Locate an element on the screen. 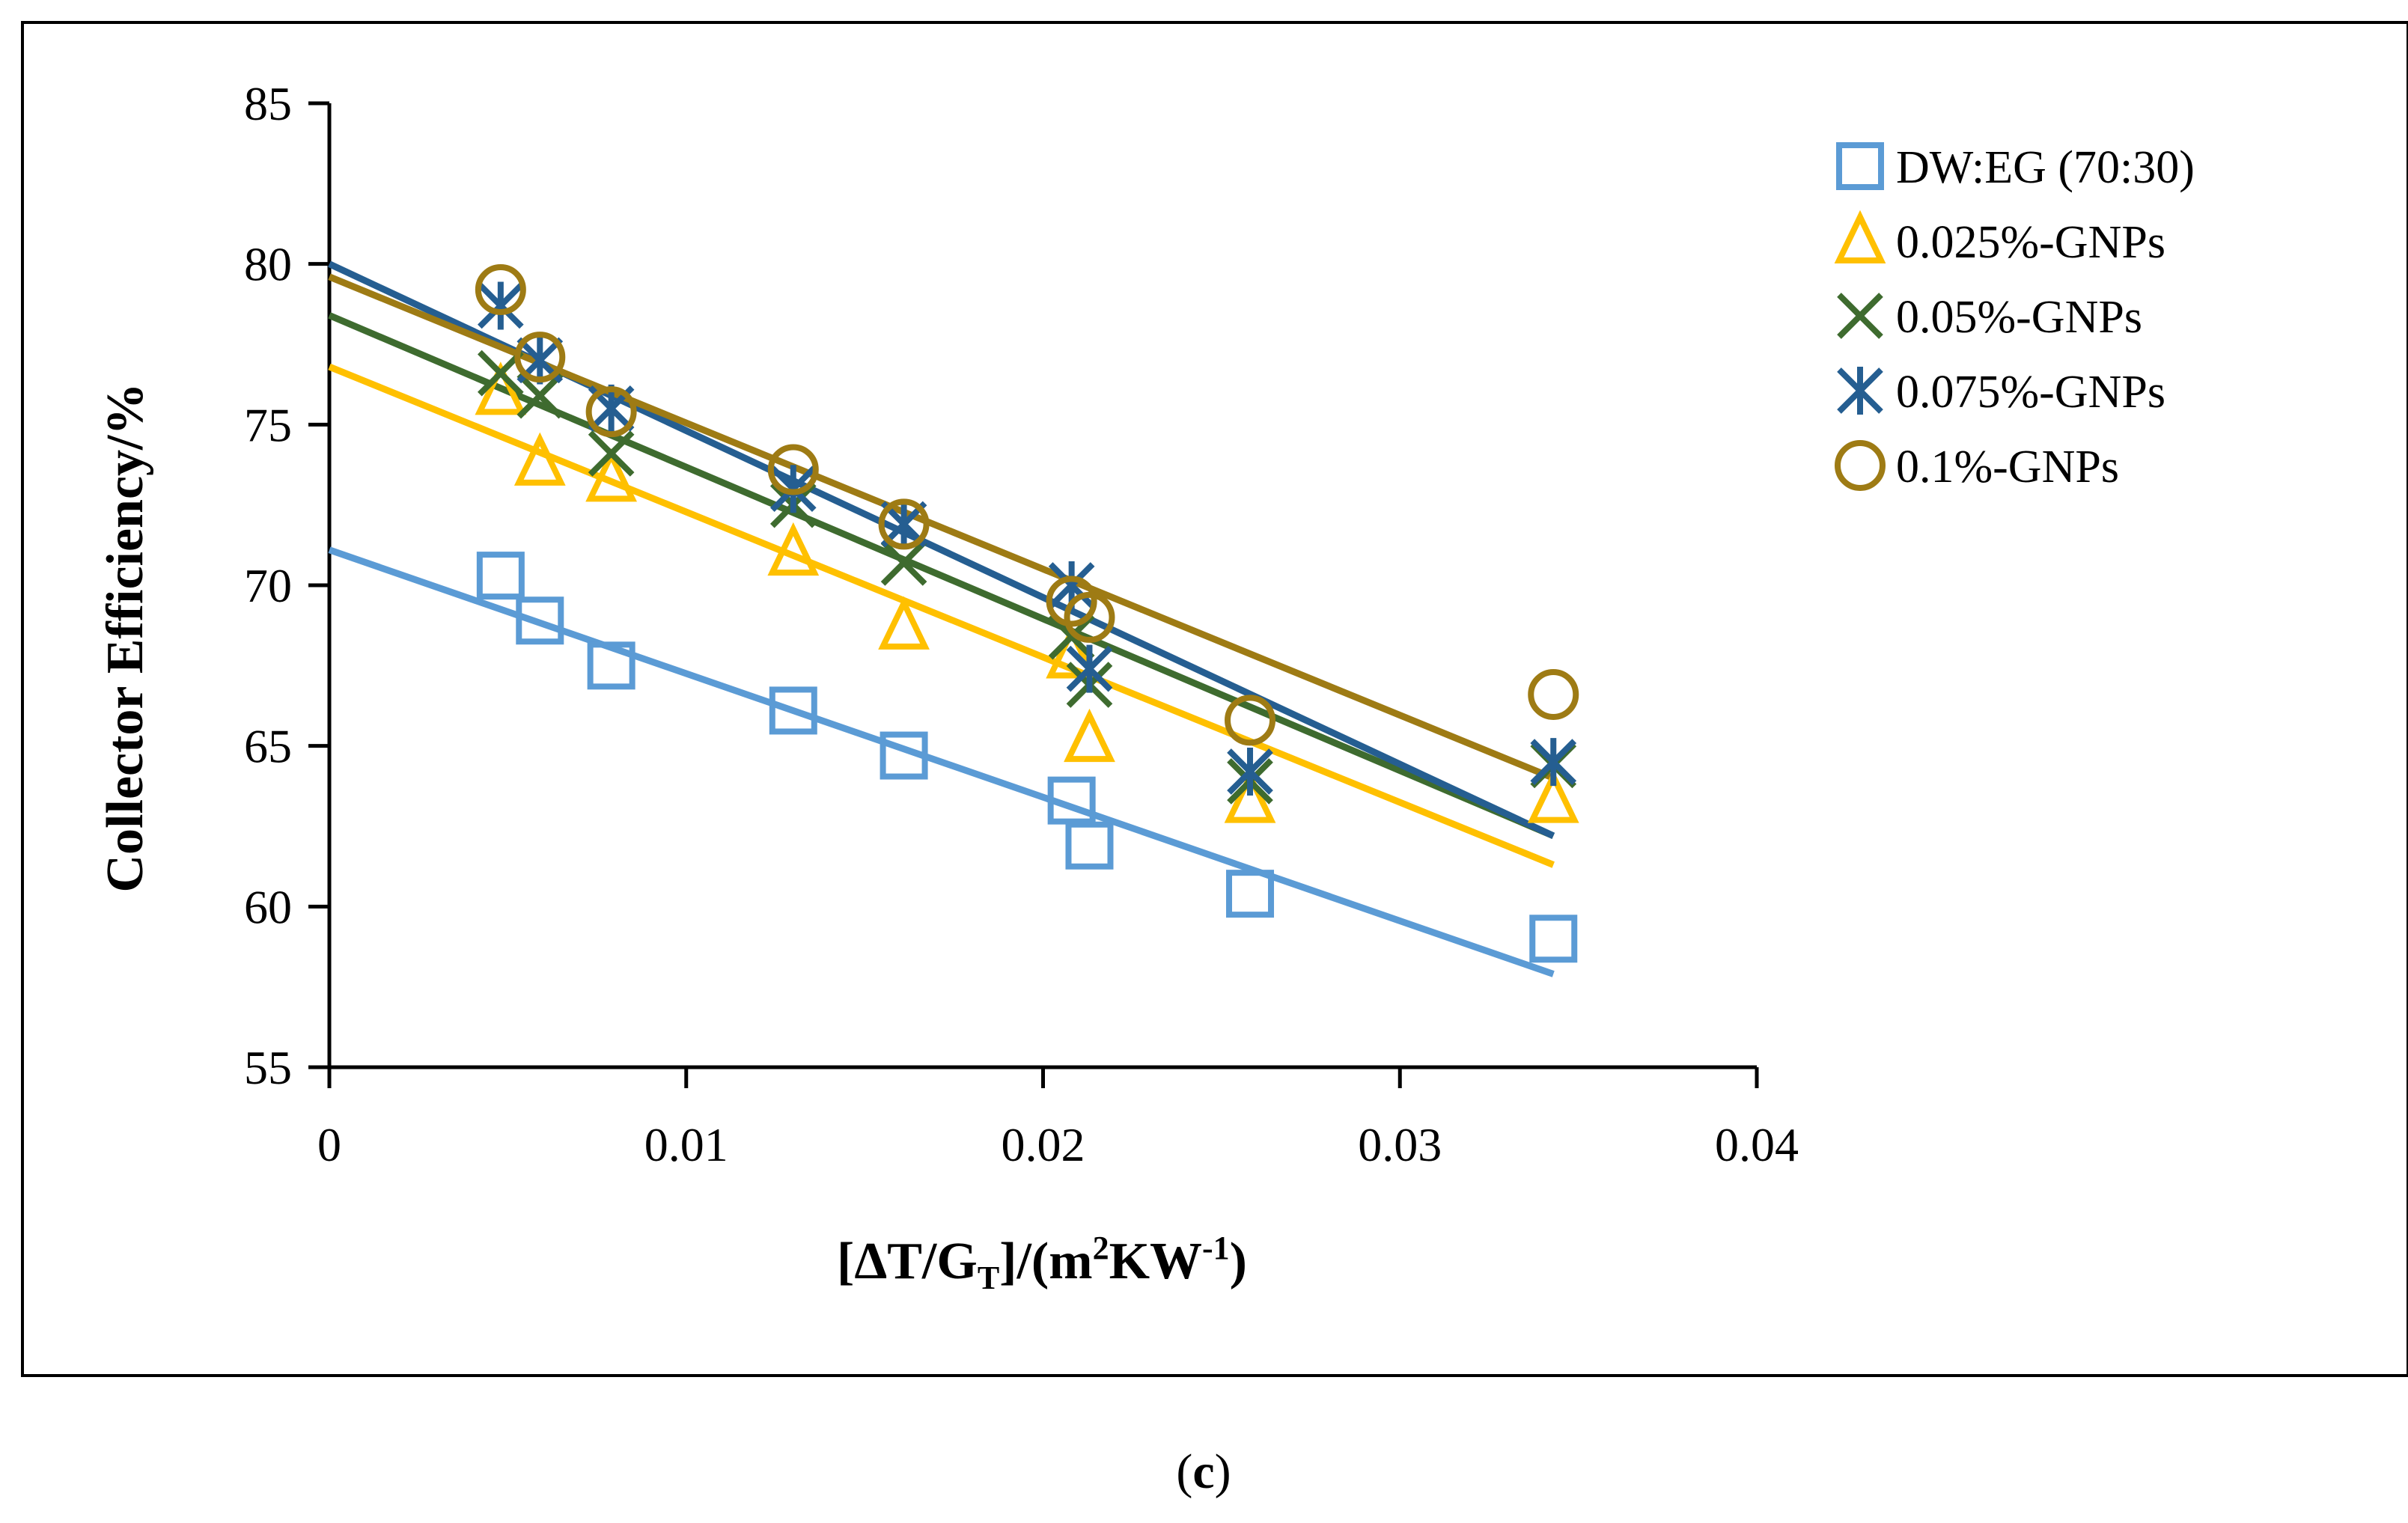  figure-caption: (c) is located at coordinates (1203, 1471).